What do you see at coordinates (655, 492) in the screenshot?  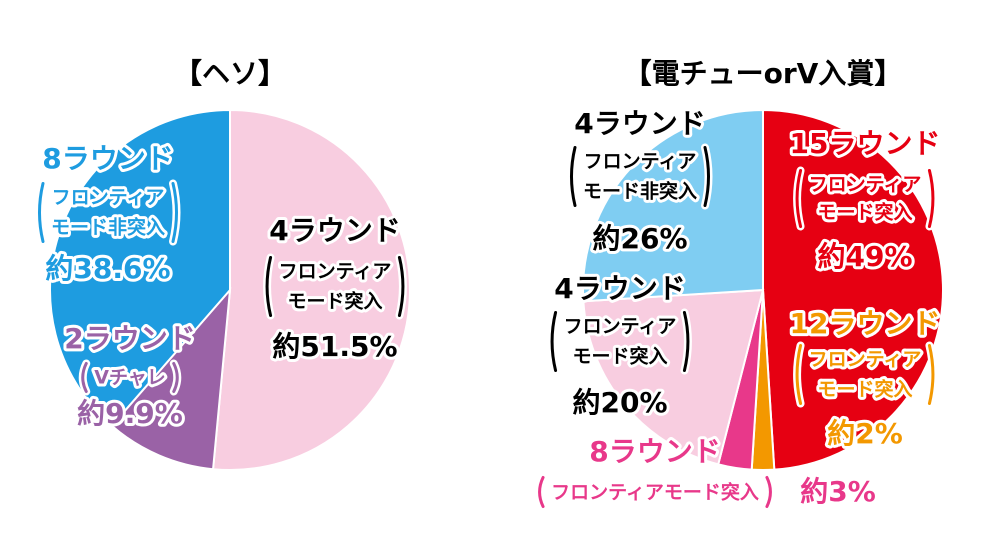 I see `slice-sublabel: フロンティアモード突入` at bounding box center [655, 492].